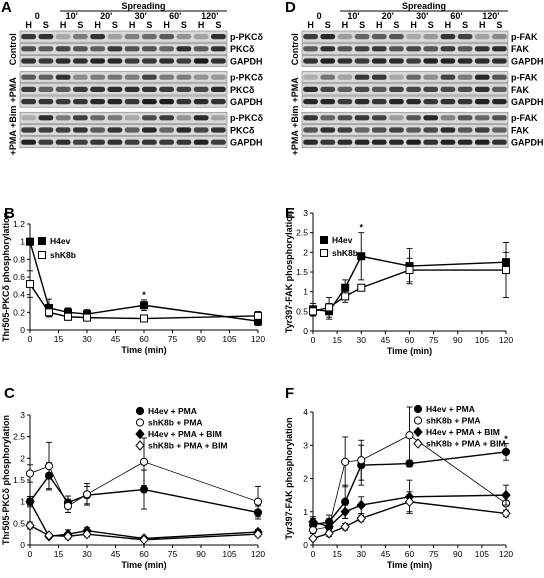 This screenshot has height=578, width=544. Describe the element at coordinates (201, 339) in the screenshot. I see `x-tick-label: 90` at that location.